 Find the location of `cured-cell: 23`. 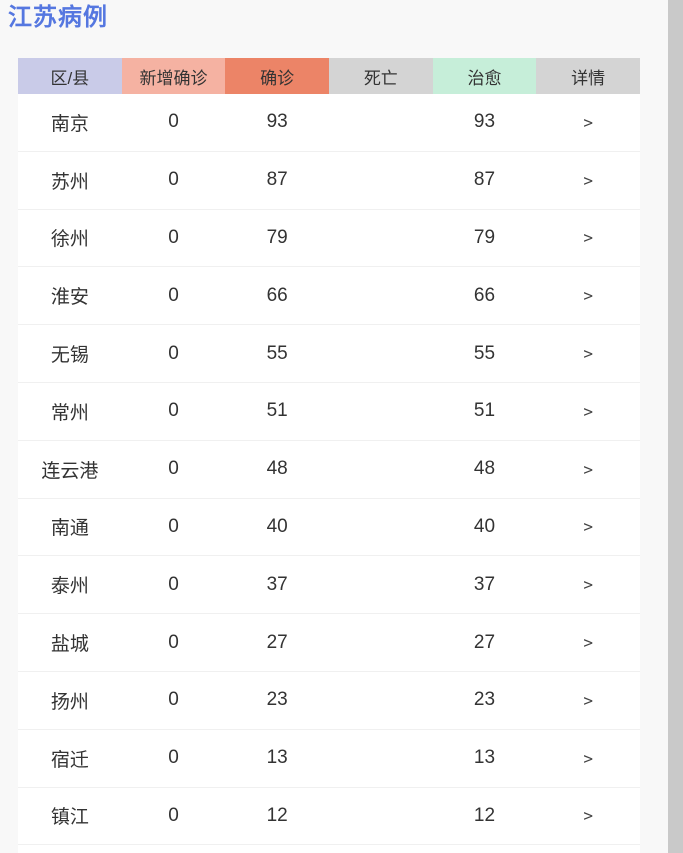

cured-cell: 23 is located at coordinates (484, 700).